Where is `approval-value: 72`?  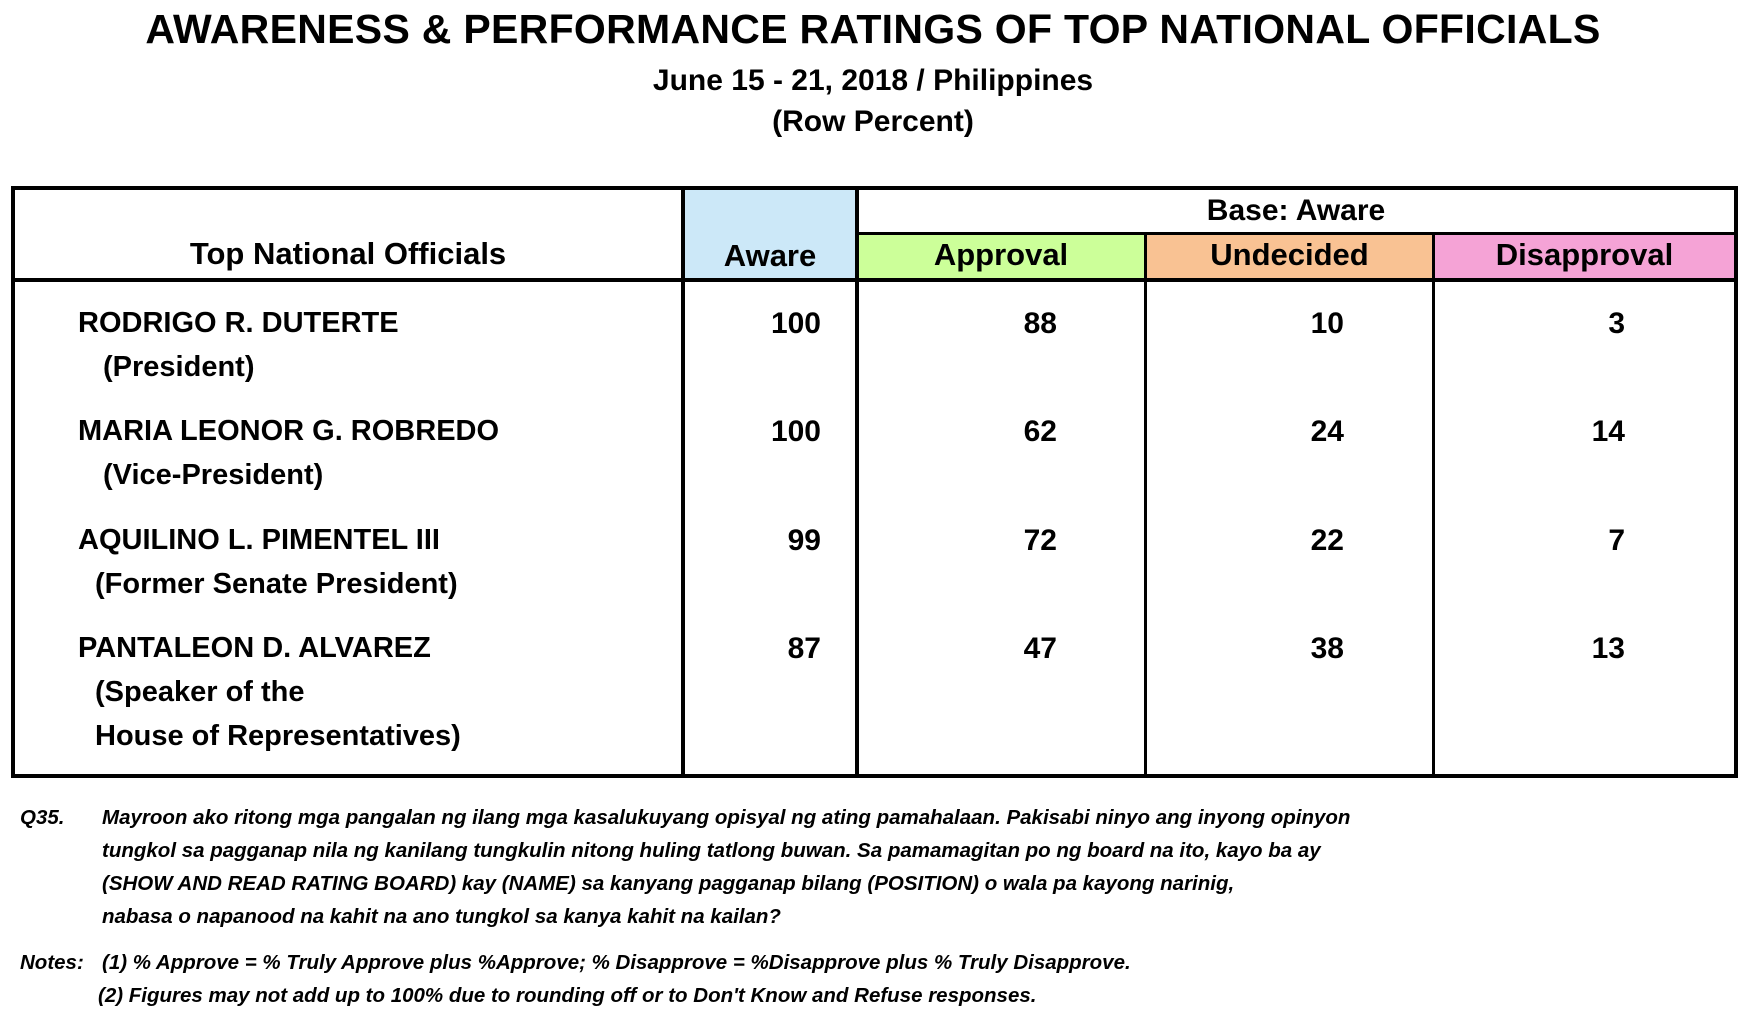 approval-value: 72 is located at coordinates (1040, 540).